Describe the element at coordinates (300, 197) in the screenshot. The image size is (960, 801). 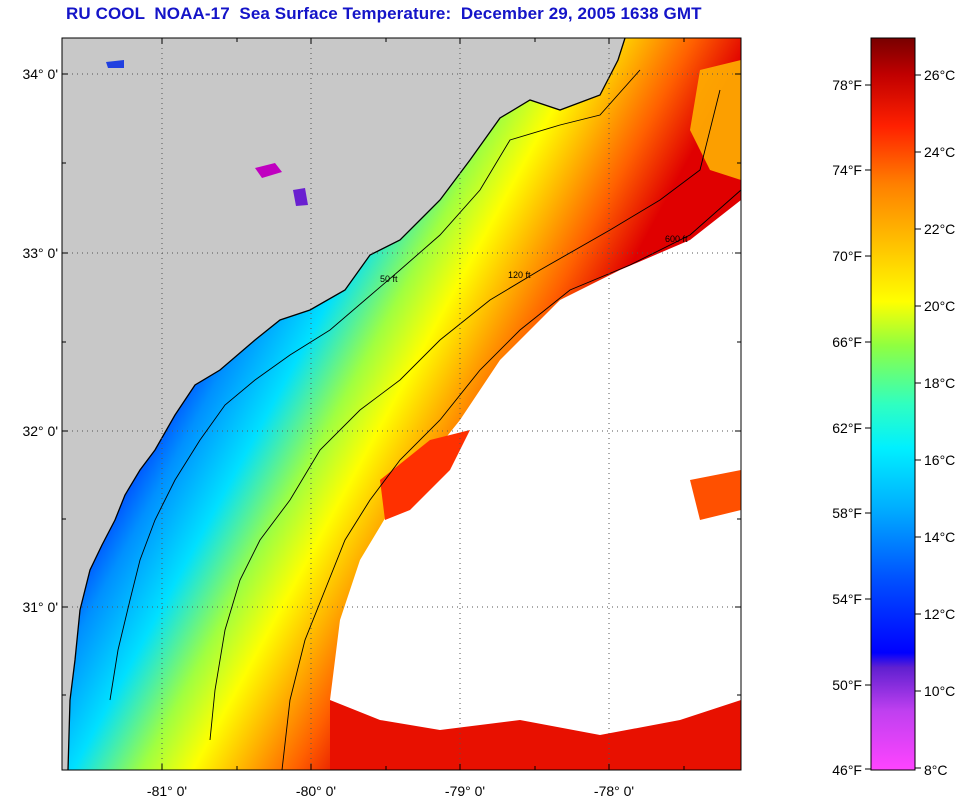
I see `inland-lake-purple` at that location.